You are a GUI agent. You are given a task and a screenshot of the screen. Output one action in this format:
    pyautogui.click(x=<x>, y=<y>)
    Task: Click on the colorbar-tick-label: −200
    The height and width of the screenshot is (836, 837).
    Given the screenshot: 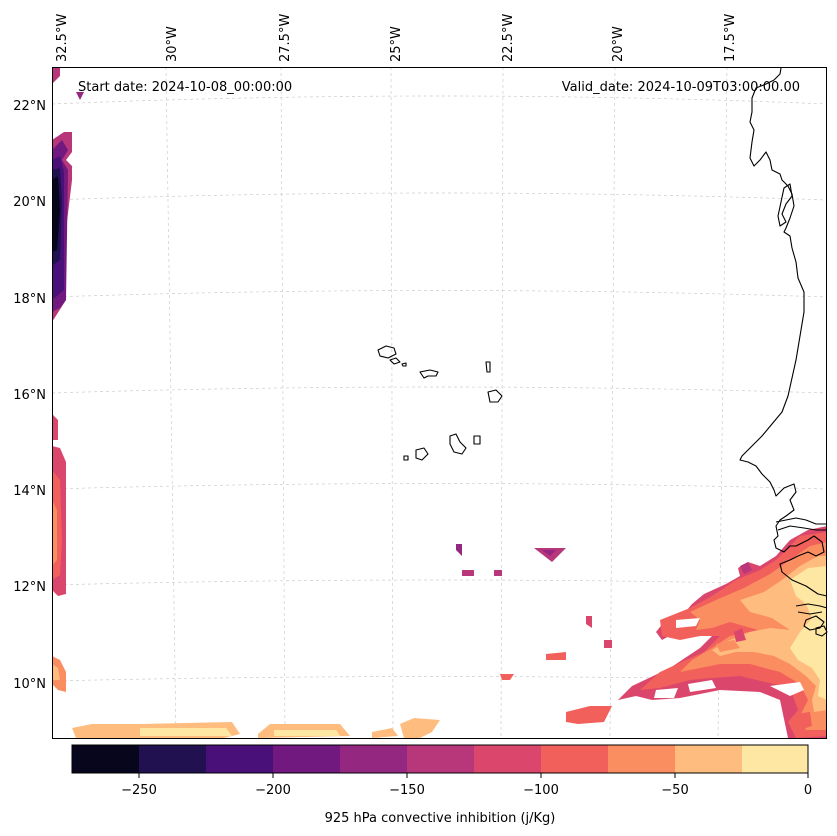 What is the action you would take?
    pyautogui.click(x=273, y=790)
    